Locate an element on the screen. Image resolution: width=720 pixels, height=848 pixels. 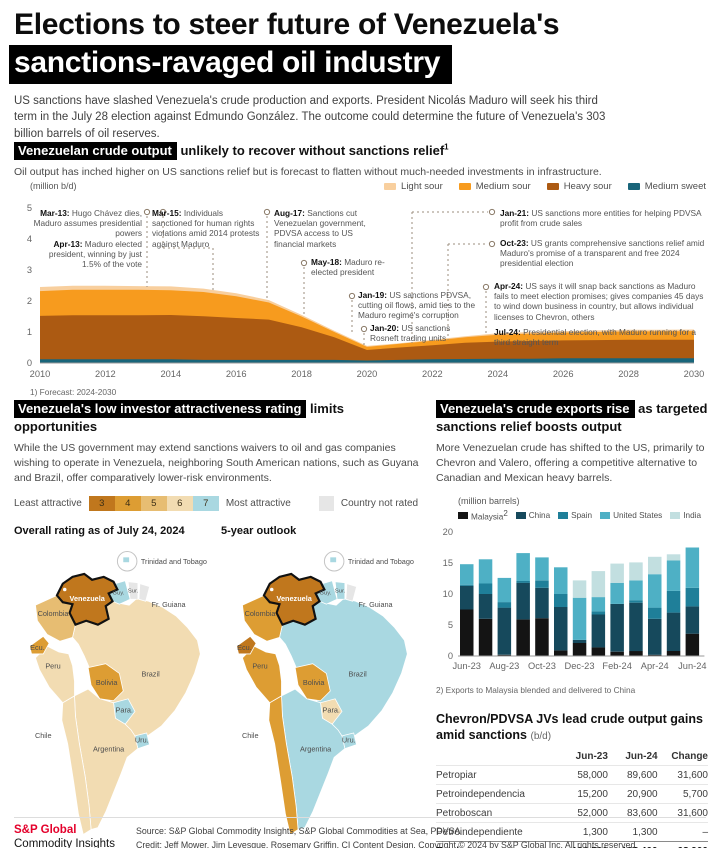
map2-title: 5-year outlook is located at coordinates (259, 530).